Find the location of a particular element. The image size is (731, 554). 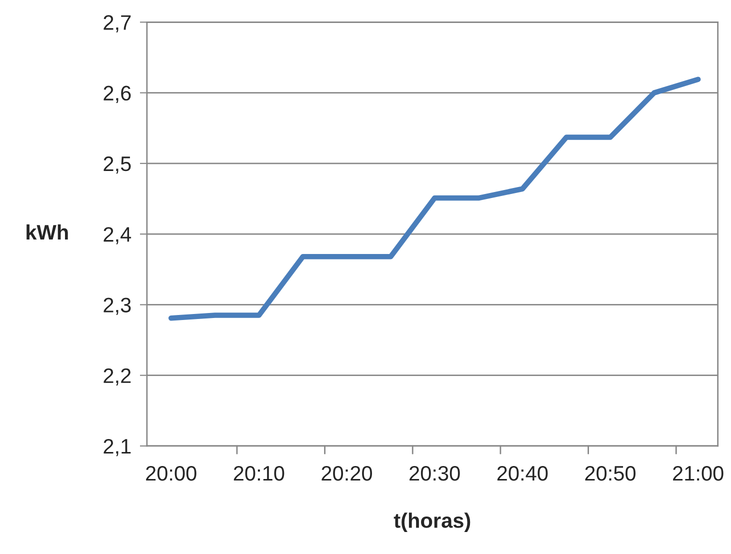

y-tick-label: 2,1 is located at coordinates (117, 447).